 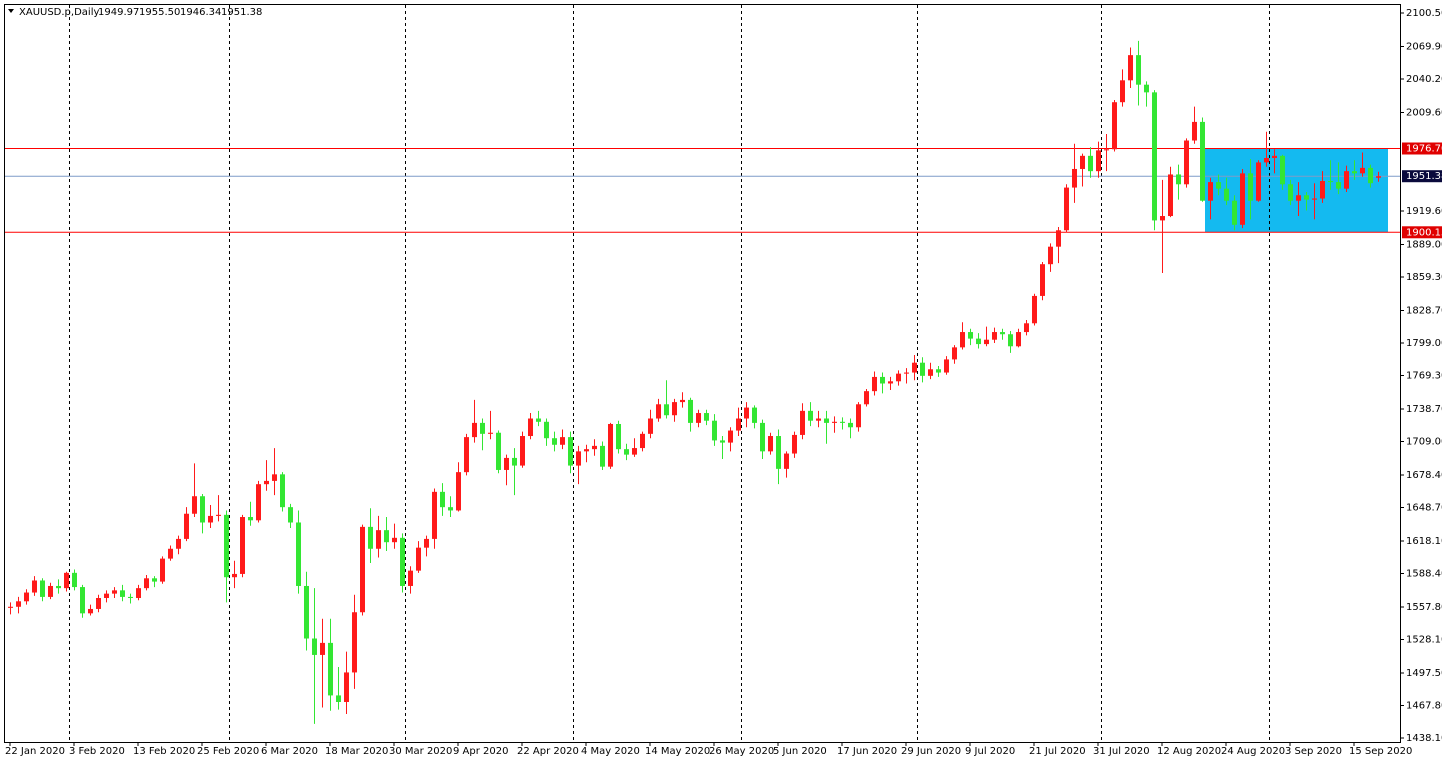 What do you see at coordinates (1121, 751) in the screenshot?
I see `x-tick-label: 31 Jul 2020` at bounding box center [1121, 751].